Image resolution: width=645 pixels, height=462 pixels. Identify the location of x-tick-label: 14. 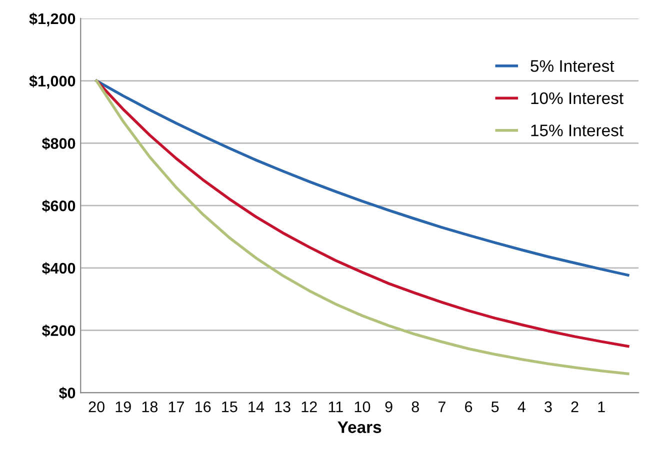
(256, 407).